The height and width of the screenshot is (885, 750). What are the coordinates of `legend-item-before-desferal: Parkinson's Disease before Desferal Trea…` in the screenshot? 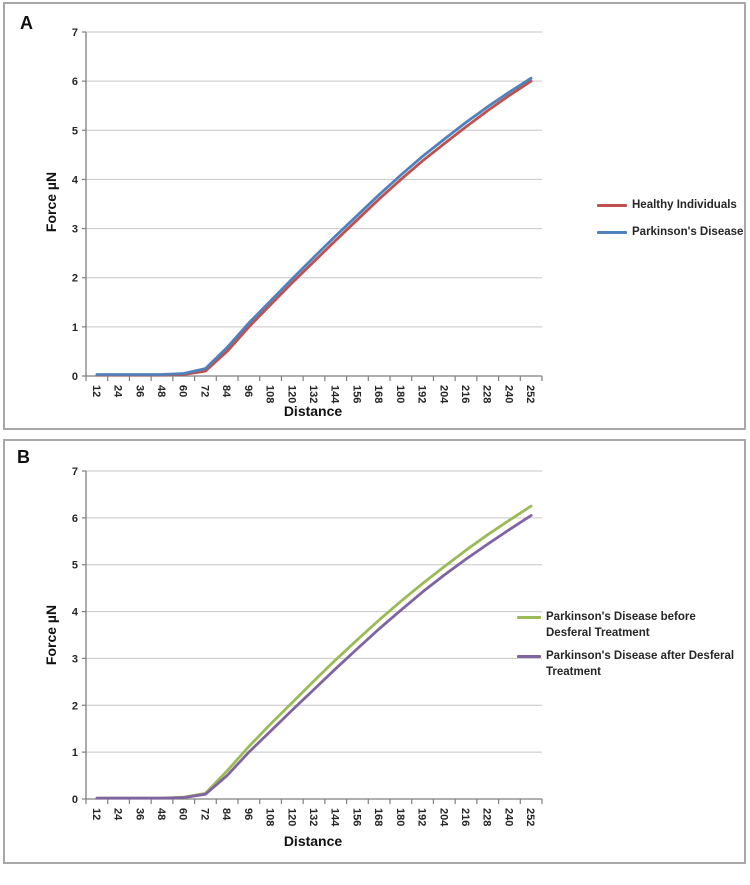 It's located at (630, 625).